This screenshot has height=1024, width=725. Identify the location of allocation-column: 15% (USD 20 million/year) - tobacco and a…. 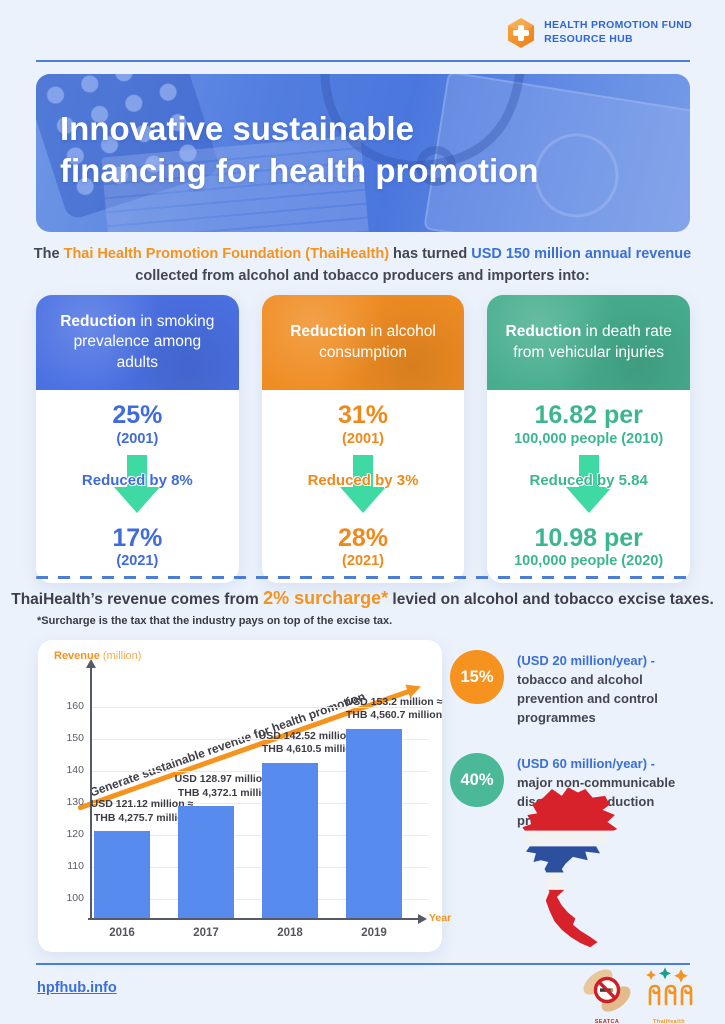
(574, 799).